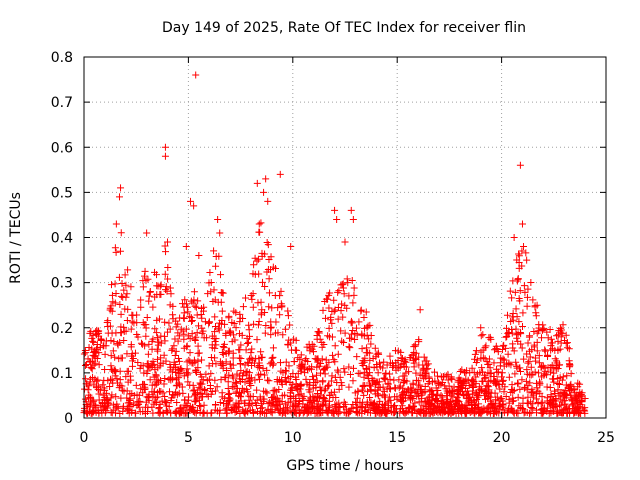 This screenshot has height=480, width=640. What do you see at coordinates (502, 438) in the screenshot?
I see `x-tick-label: 20` at bounding box center [502, 438].